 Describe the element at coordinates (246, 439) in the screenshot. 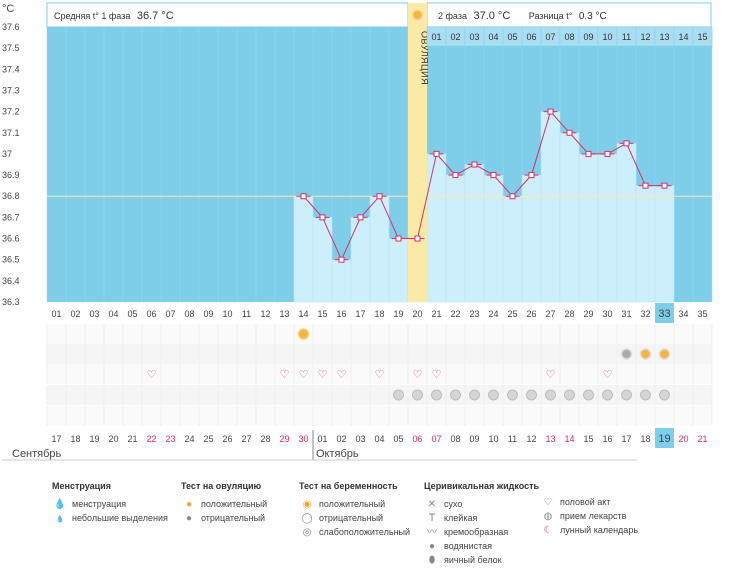

I see `calendar-date: 27` at that location.